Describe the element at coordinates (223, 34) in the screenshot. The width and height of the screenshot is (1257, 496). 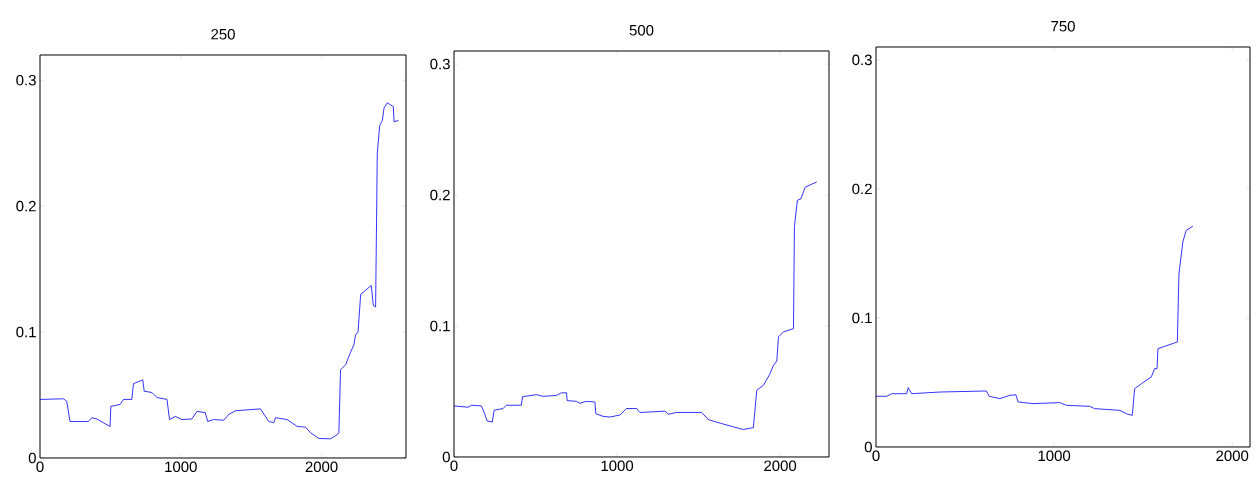
I see `chart-title: 250` at that location.